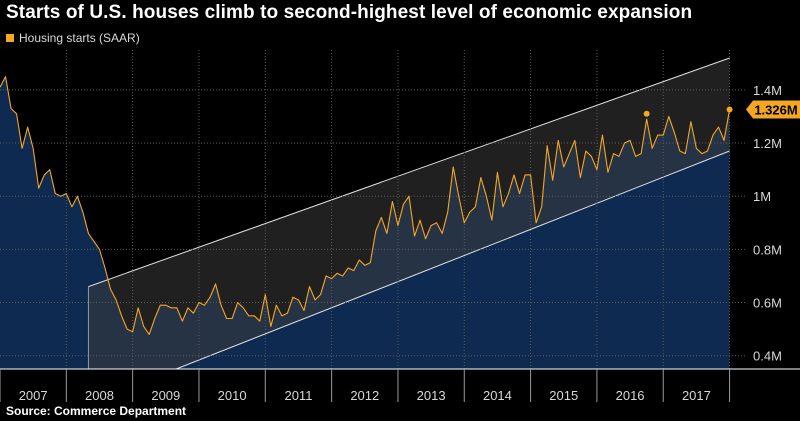 This screenshot has height=421, width=800. I want to click on legend: Housing starts (SAAR), so click(73, 38).